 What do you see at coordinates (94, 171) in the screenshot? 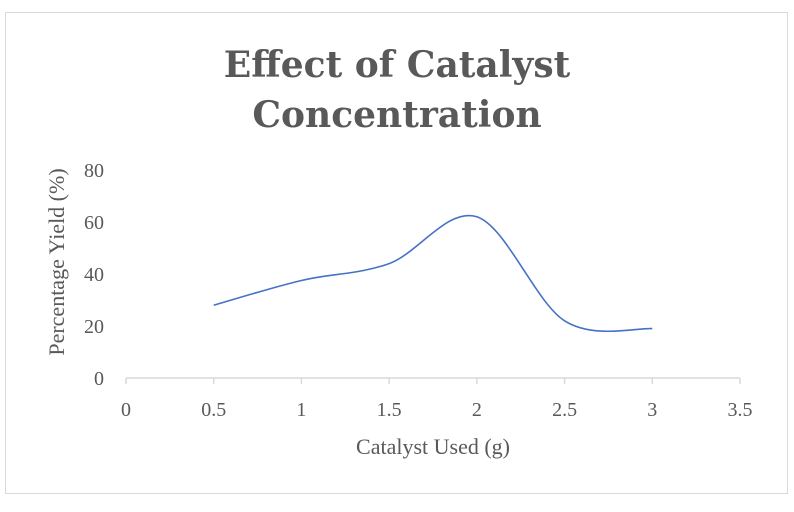
I see `y-tick-label: 80` at bounding box center [94, 171].